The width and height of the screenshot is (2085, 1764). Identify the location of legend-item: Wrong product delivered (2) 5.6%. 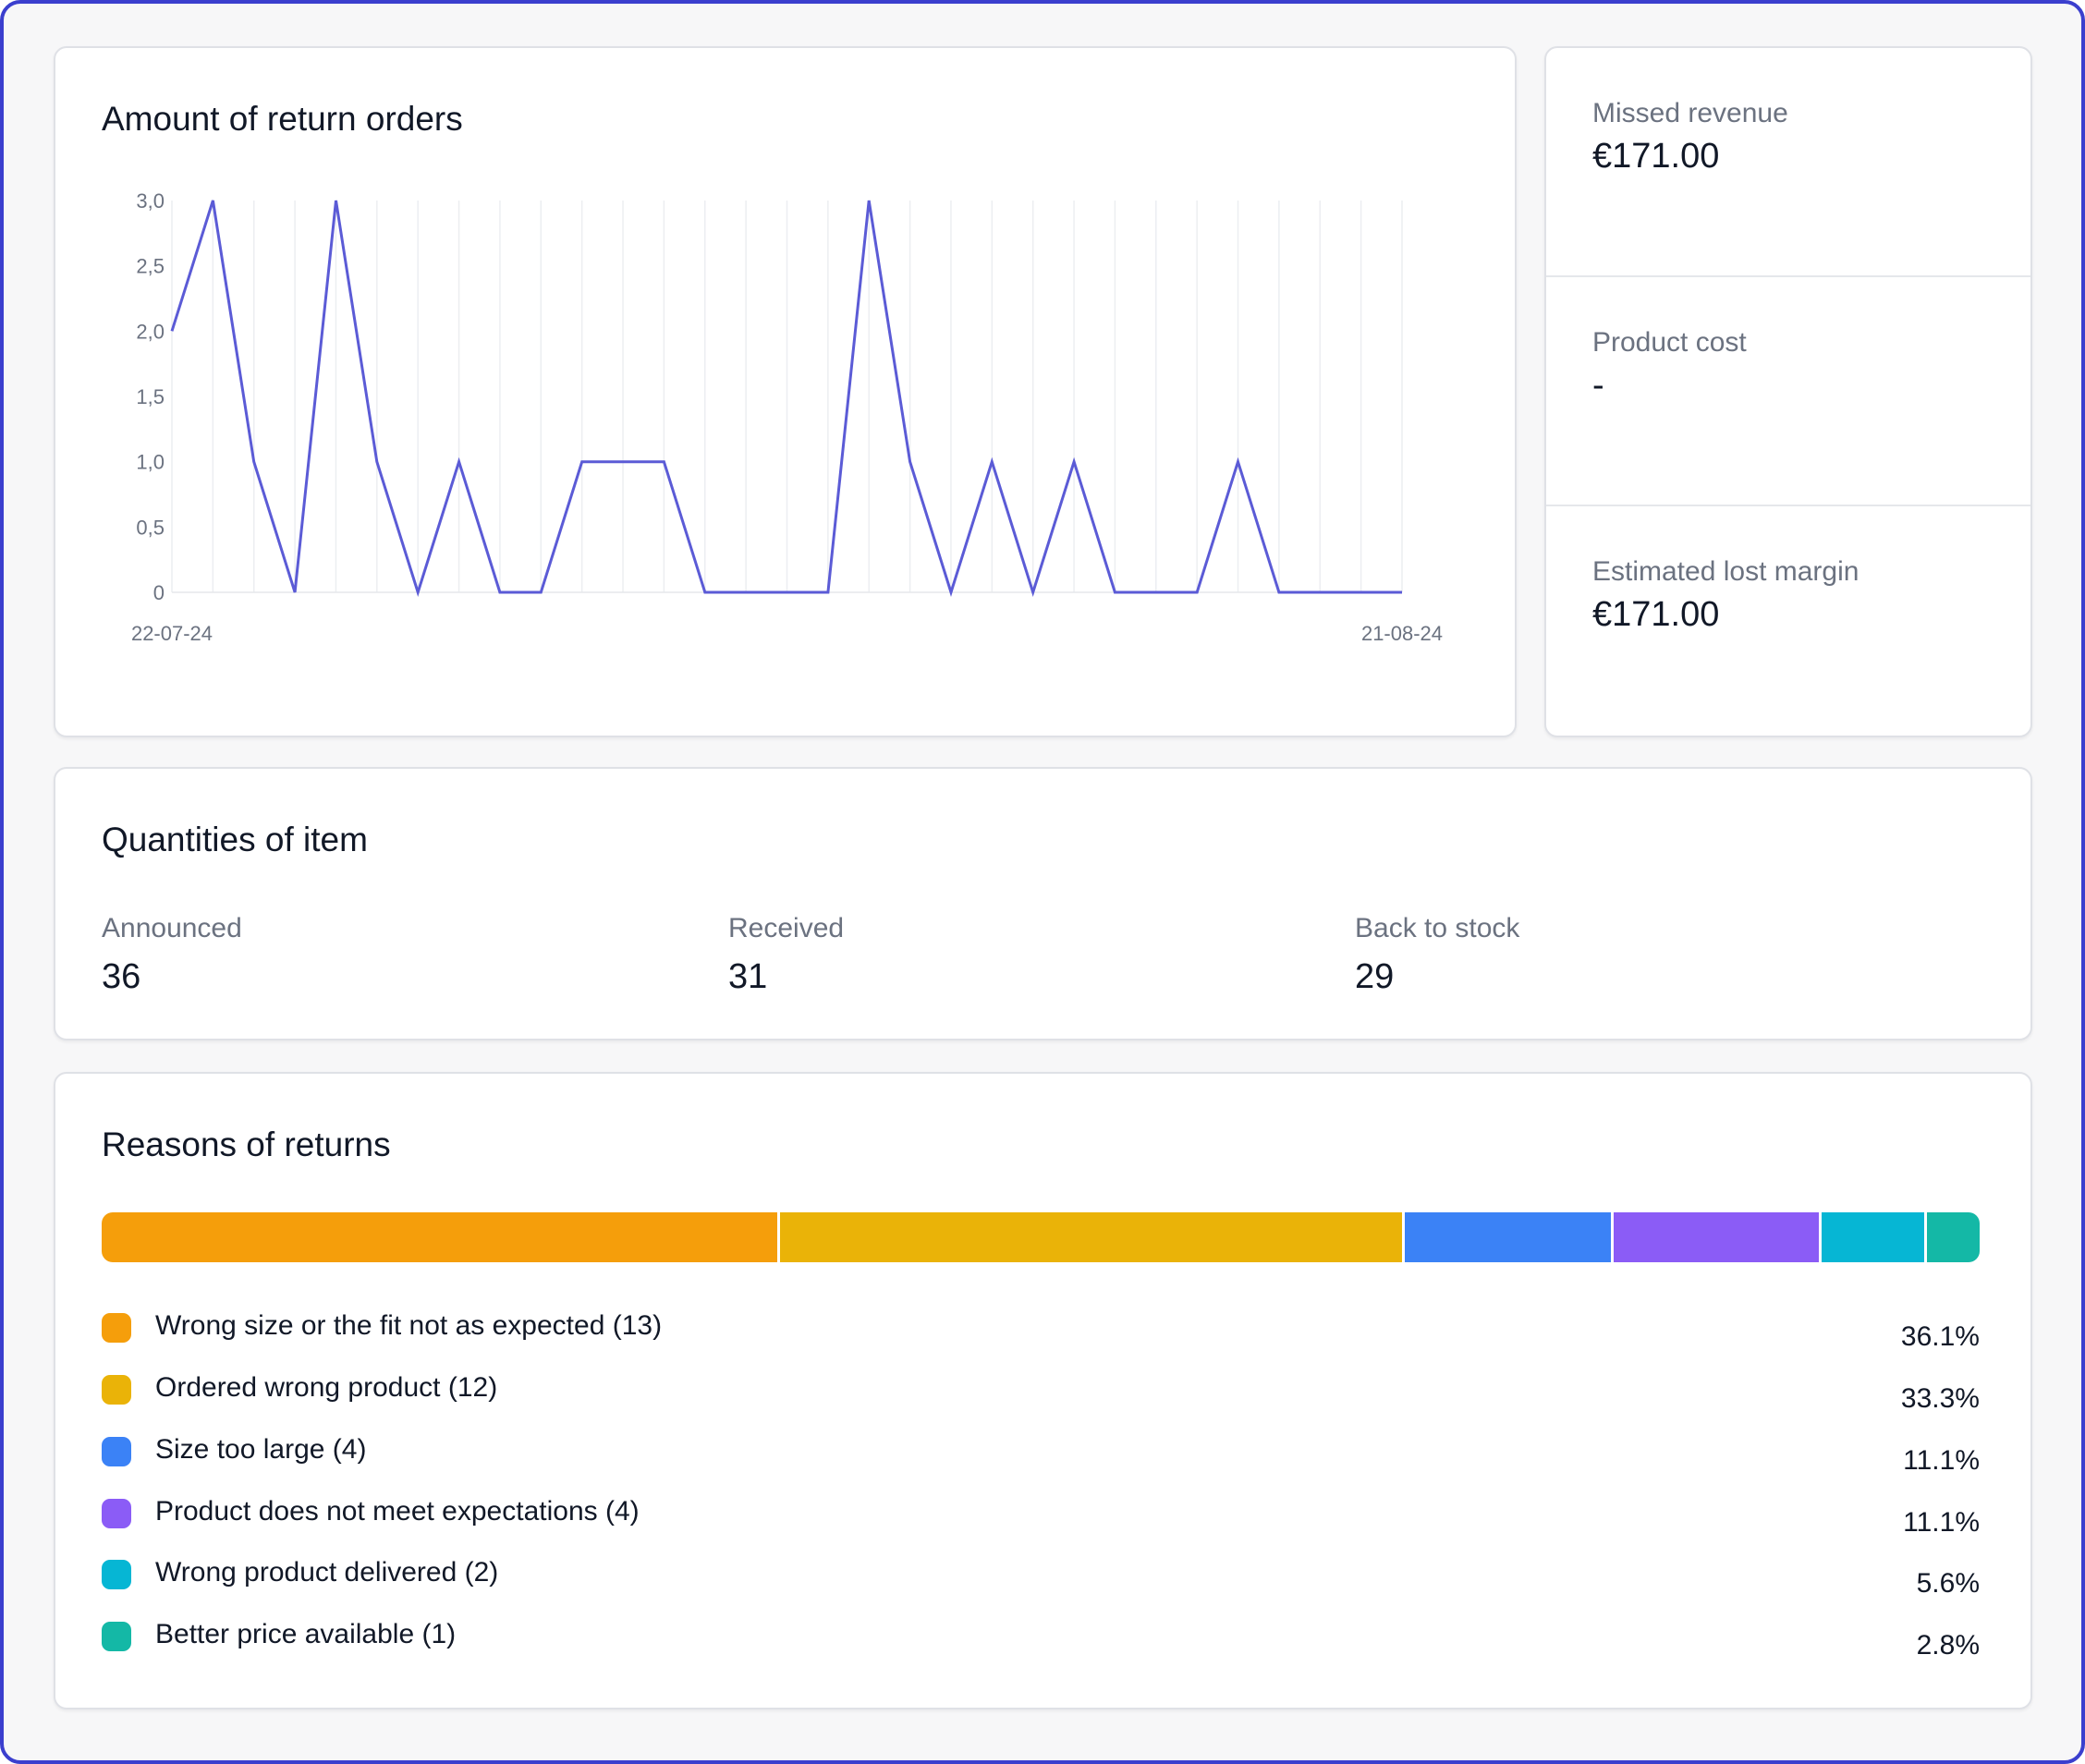
(1041, 1577).